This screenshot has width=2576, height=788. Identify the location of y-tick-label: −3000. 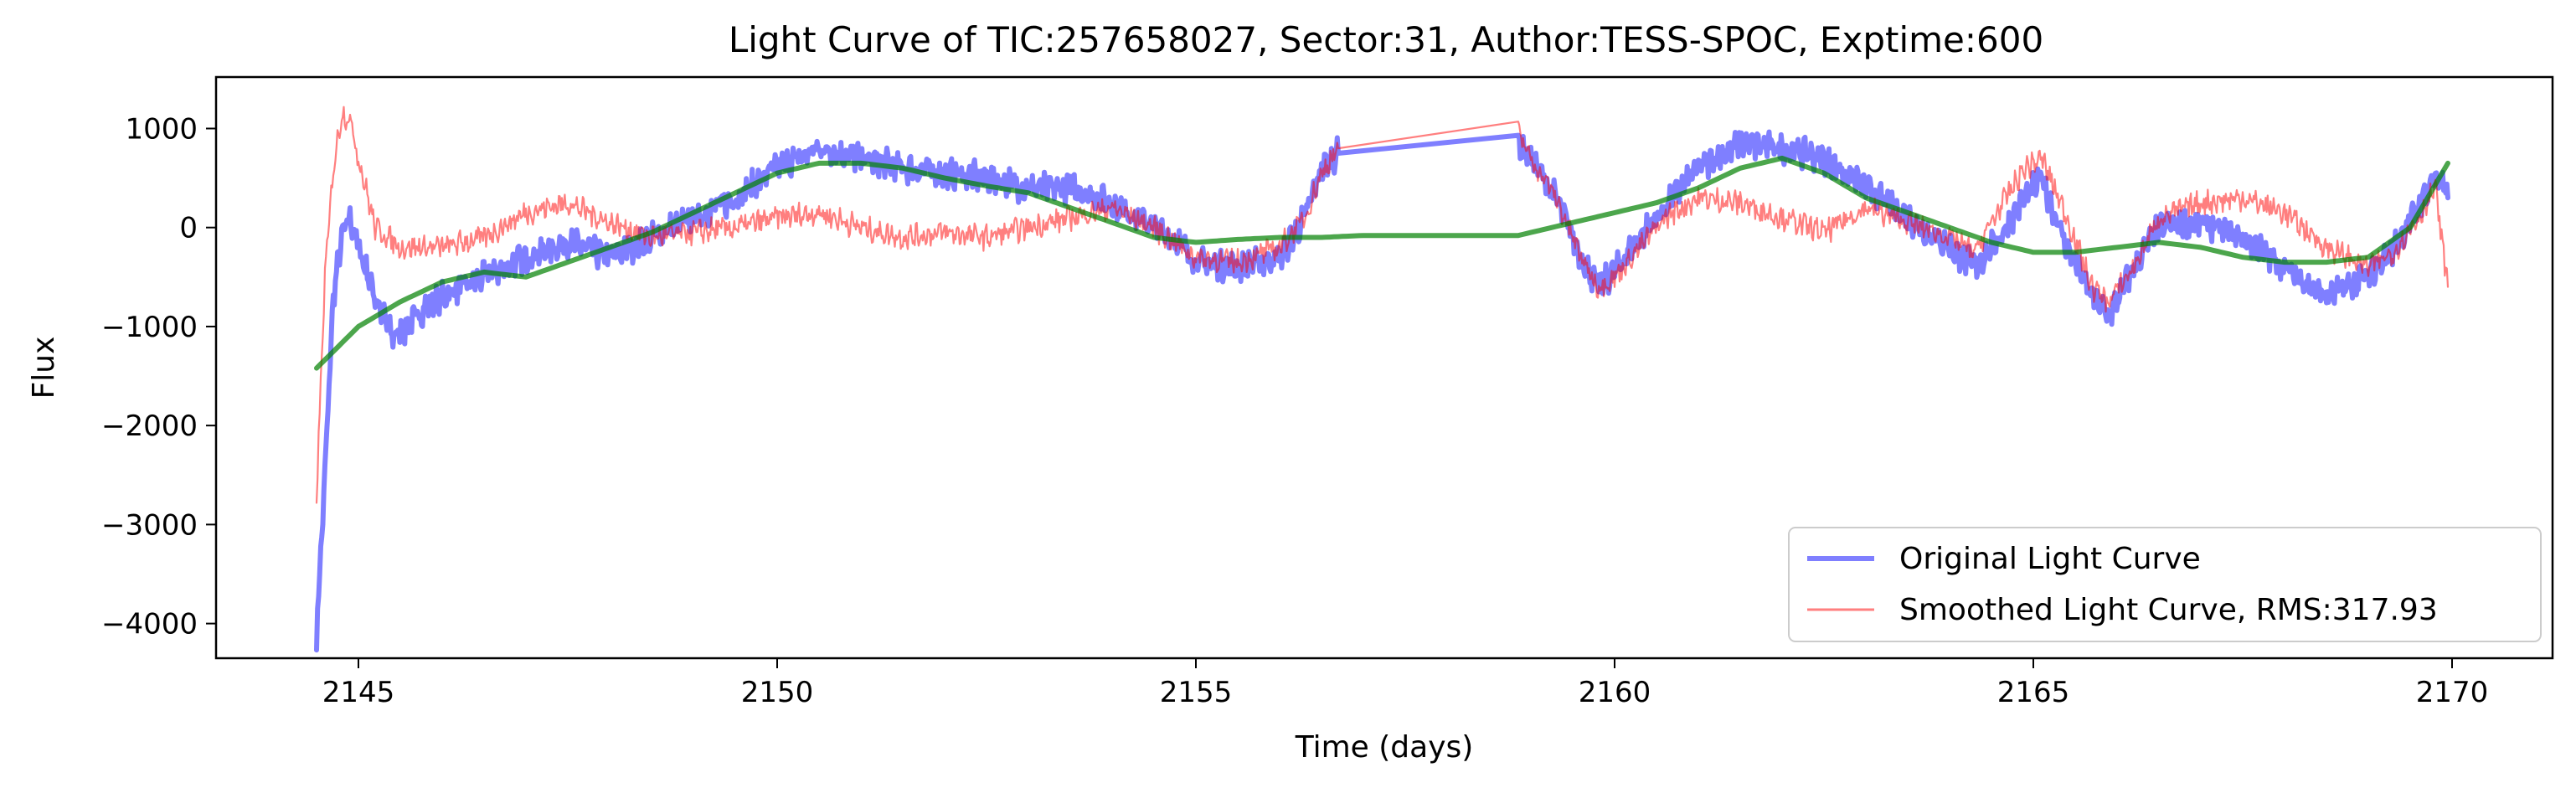
(149, 525).